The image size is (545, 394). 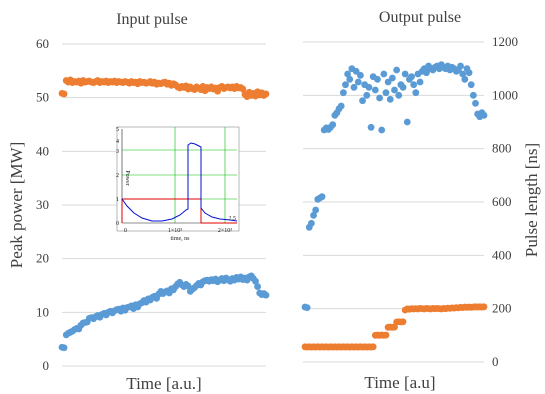 I want to click on inset-ytick-2: 2, so click(x=117, y=176).